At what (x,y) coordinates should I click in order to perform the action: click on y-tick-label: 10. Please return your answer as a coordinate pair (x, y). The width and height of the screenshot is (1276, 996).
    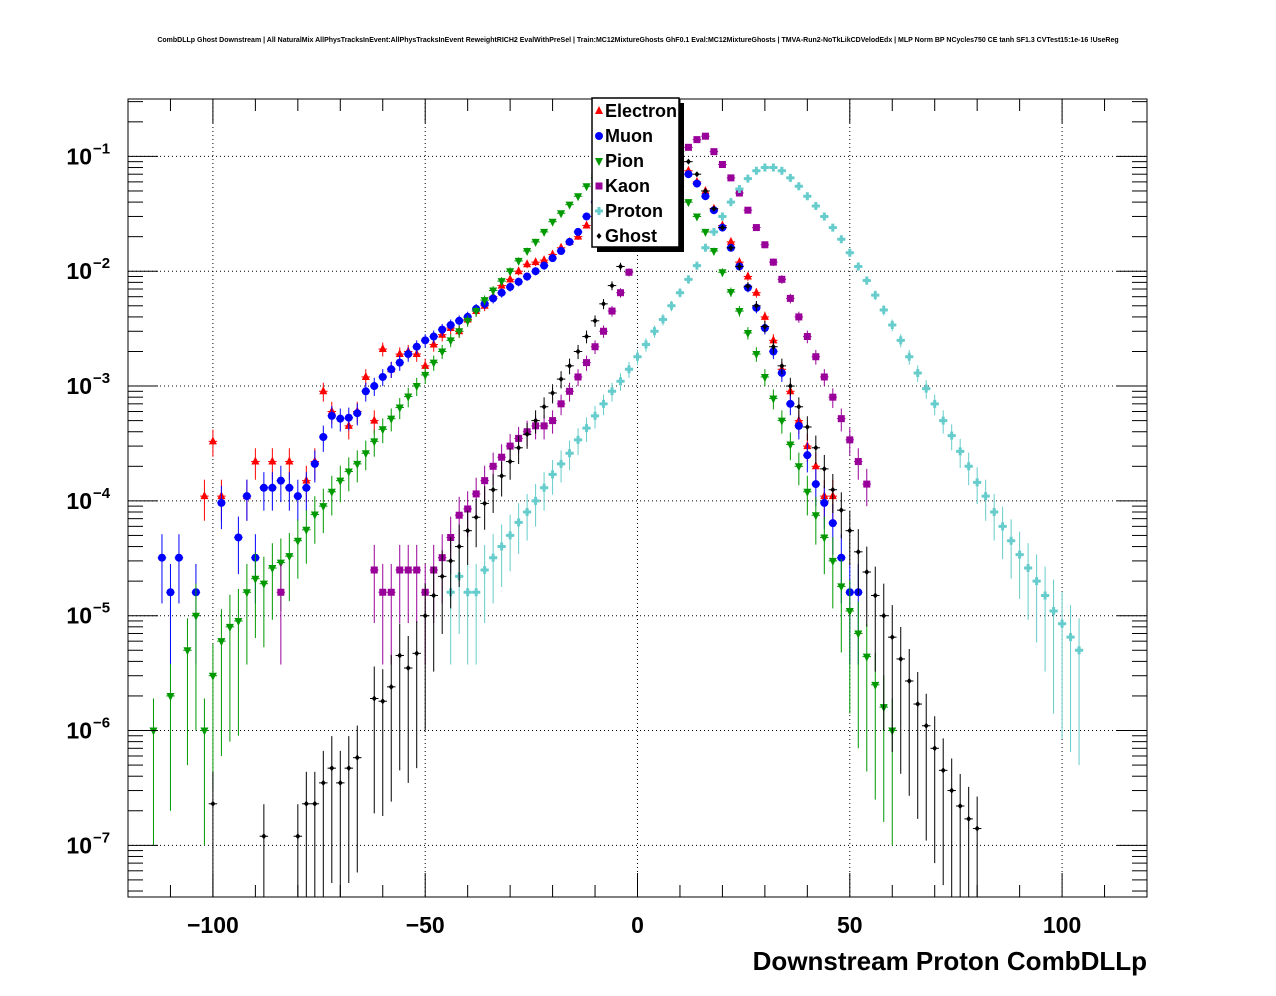
    Looking at the image, I should click on (79, 845).